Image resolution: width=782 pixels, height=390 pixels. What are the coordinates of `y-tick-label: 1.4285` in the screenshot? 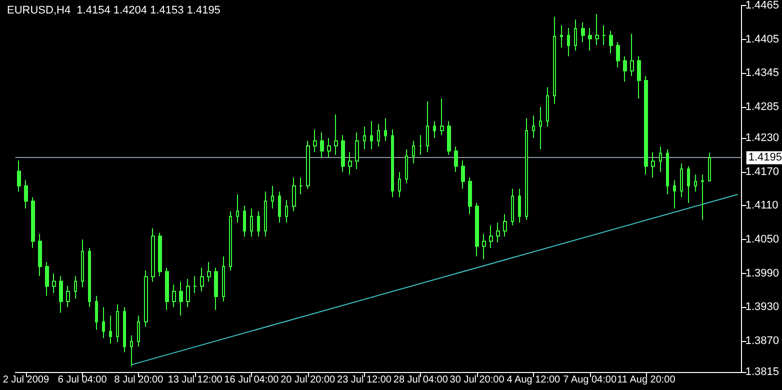 It's located at (762, 106).